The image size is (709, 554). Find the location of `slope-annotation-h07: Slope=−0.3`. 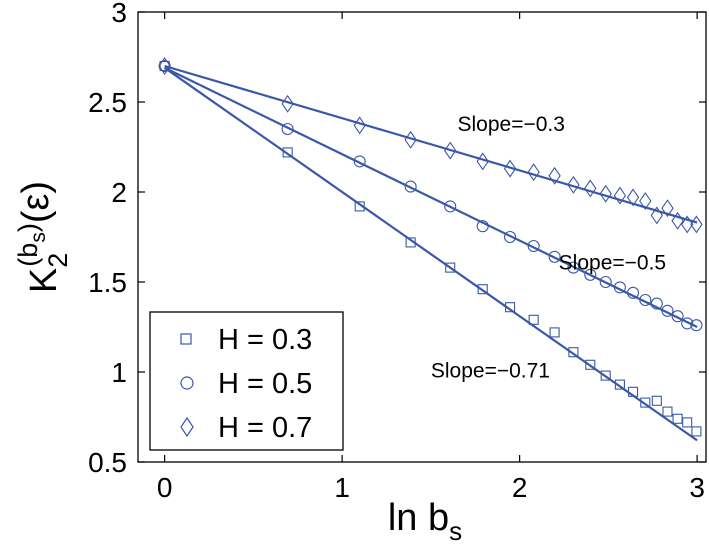

slope-annotation-h07: Slope=−0.3 is located at coordinates (511, 124).